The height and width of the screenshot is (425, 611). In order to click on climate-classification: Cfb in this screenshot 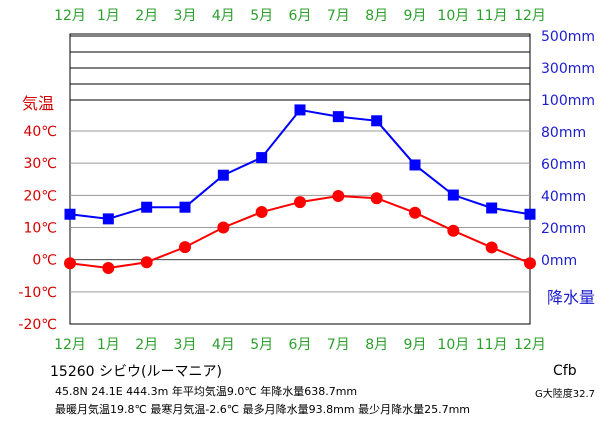, I will do `click(565, 371)`.